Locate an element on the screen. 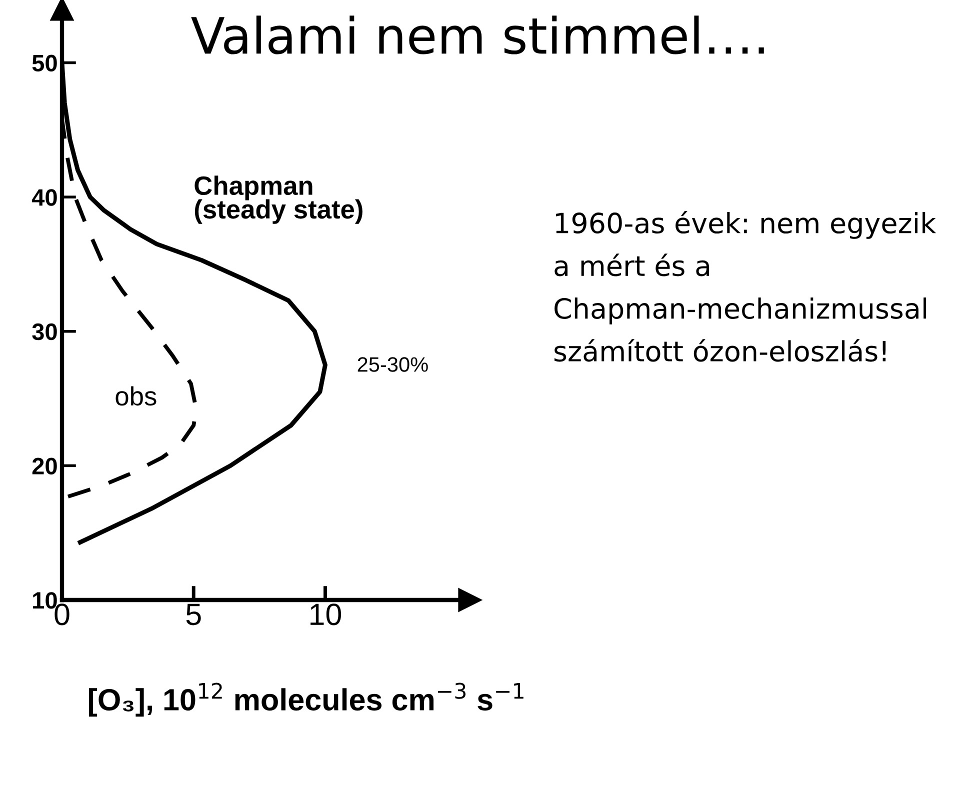 The image size is (960, 796). y-tick-label: 50 is located at coordinates (44, 63).